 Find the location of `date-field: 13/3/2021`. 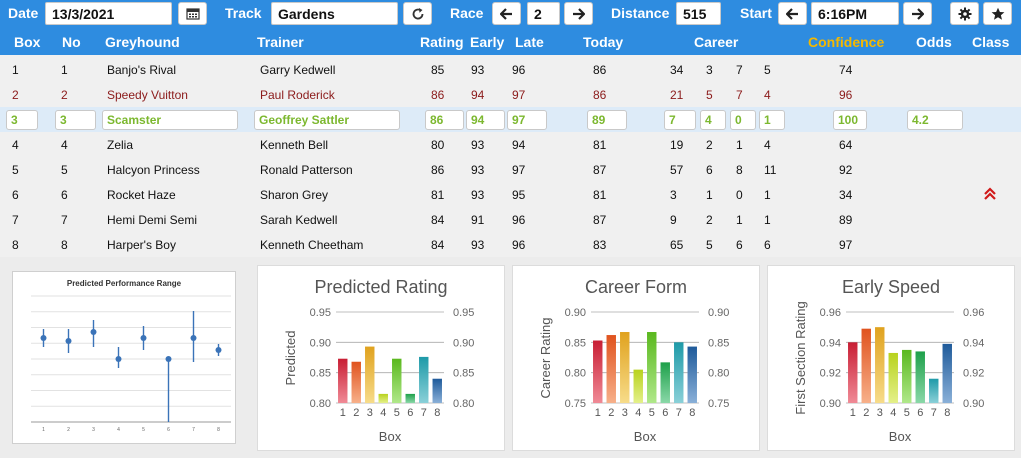

date-field: 13/3/2021 is located at coordinates (108, 13).